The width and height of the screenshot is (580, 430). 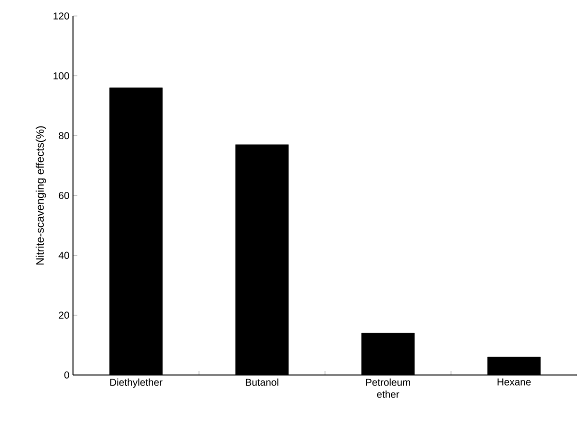 What do you see at coordinates (514, 382) in the screenshot?
I see `x-tick-label: Hexane` at bounding box center [514, 382].